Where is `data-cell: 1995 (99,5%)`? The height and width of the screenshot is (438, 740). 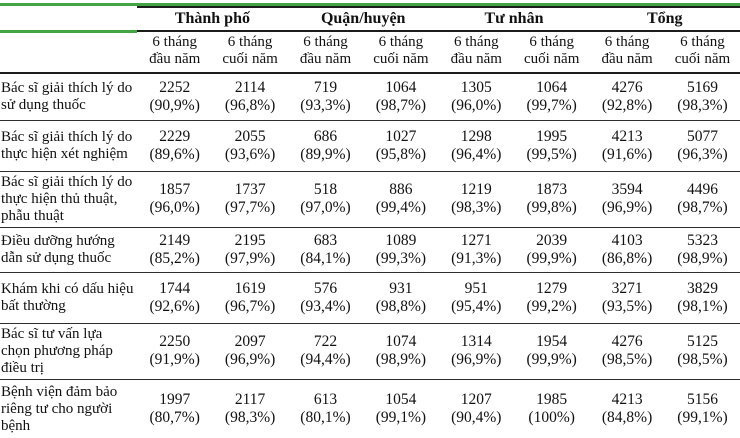 data-cell: 1995 (99,5%) is located at coordinates (551, 146).